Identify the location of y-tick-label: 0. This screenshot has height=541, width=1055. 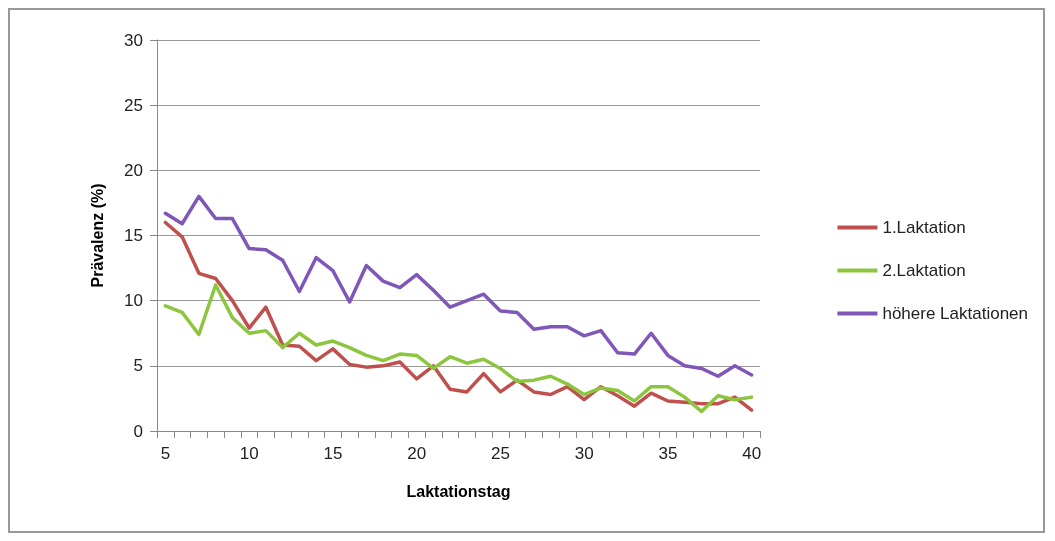
(138, 431).